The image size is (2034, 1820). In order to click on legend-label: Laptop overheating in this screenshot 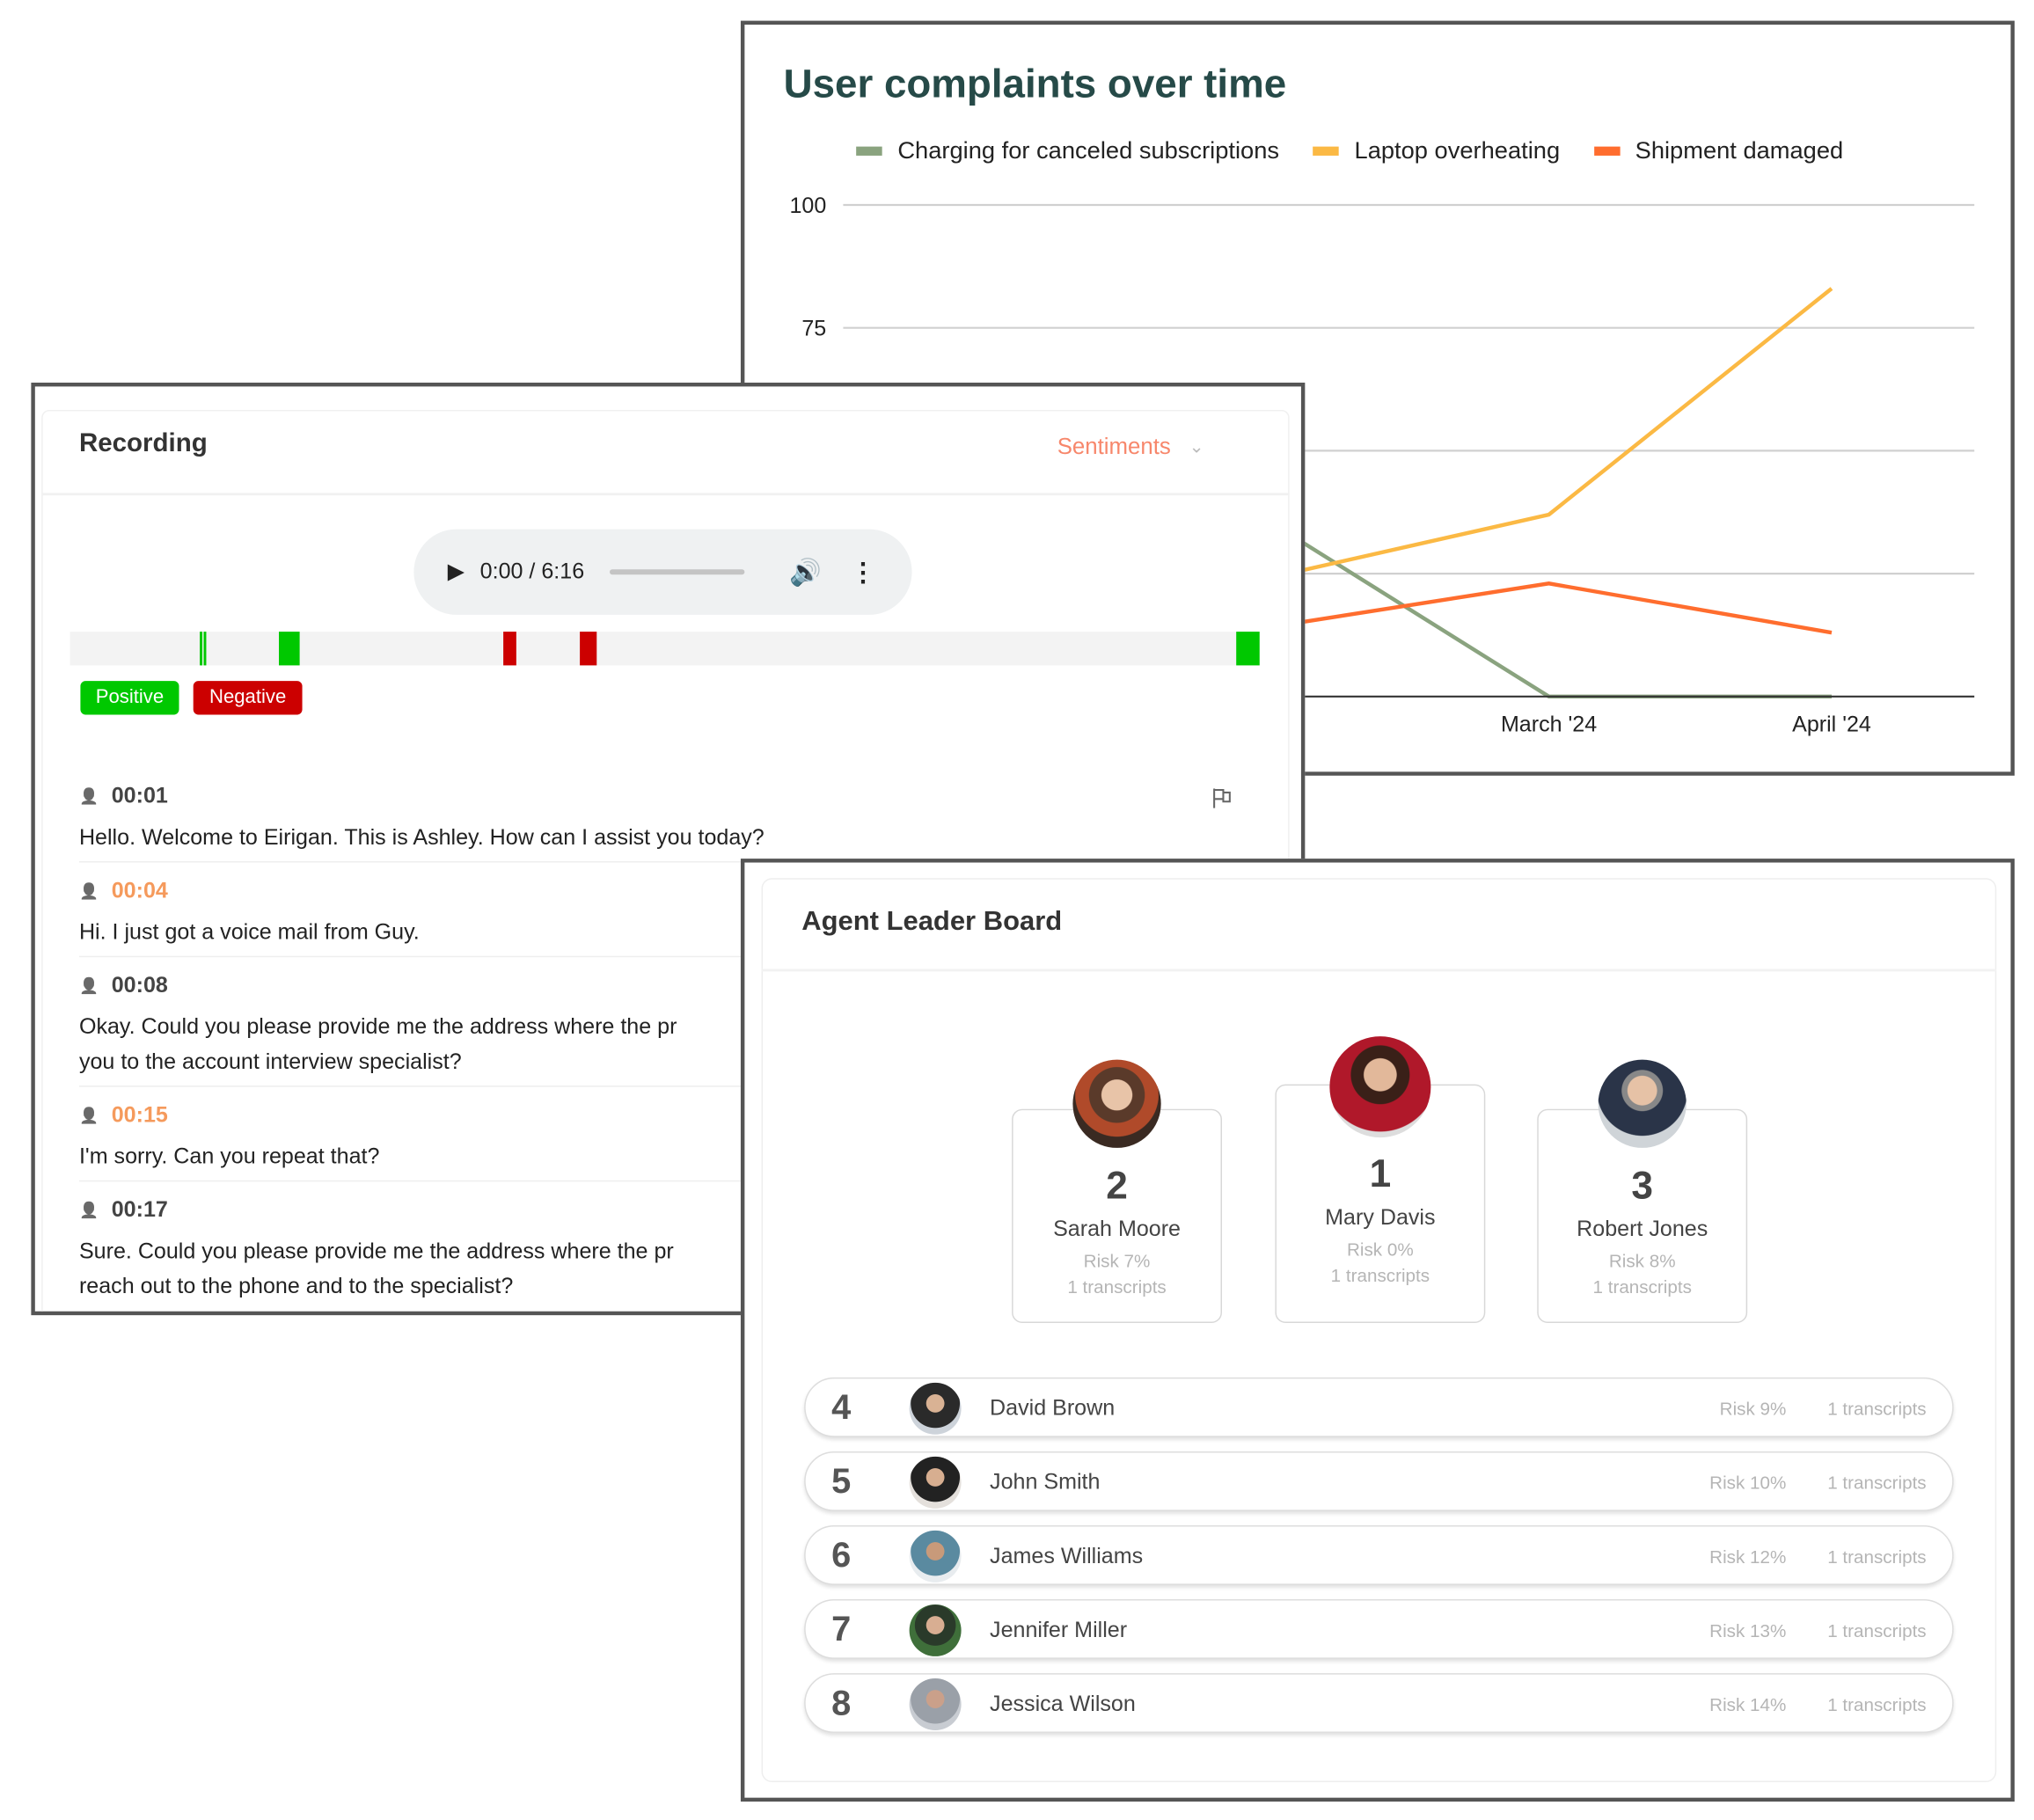, I will do `click(1457, 149)`.